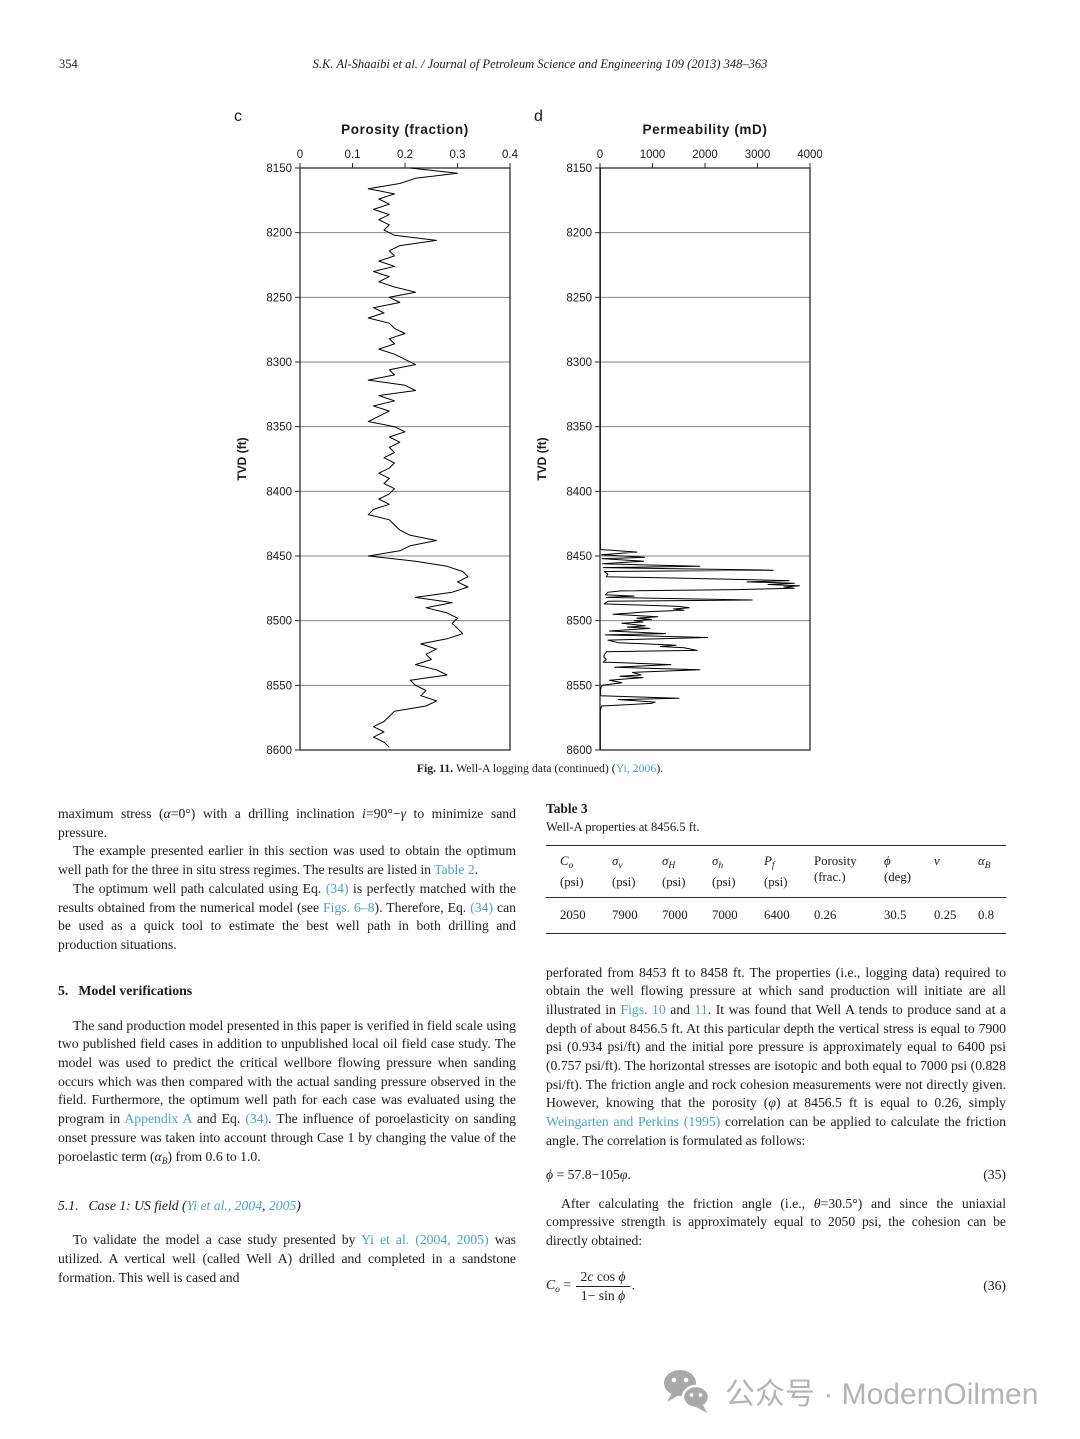 The height and width of the screenshot is (1439, 1080). I want to click on svg-text: 1000, so click(653, 155).